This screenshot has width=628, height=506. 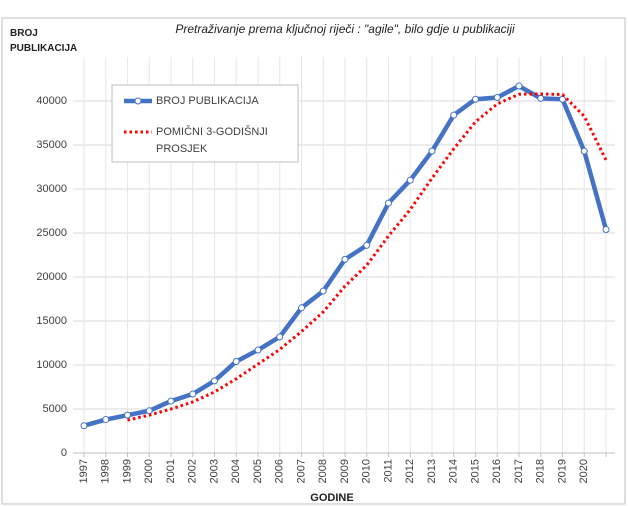 What do you see at coordinates (236, 471) in the screenshot?
I see `x-tick-label: 2004` at bounding box center [236, 471].